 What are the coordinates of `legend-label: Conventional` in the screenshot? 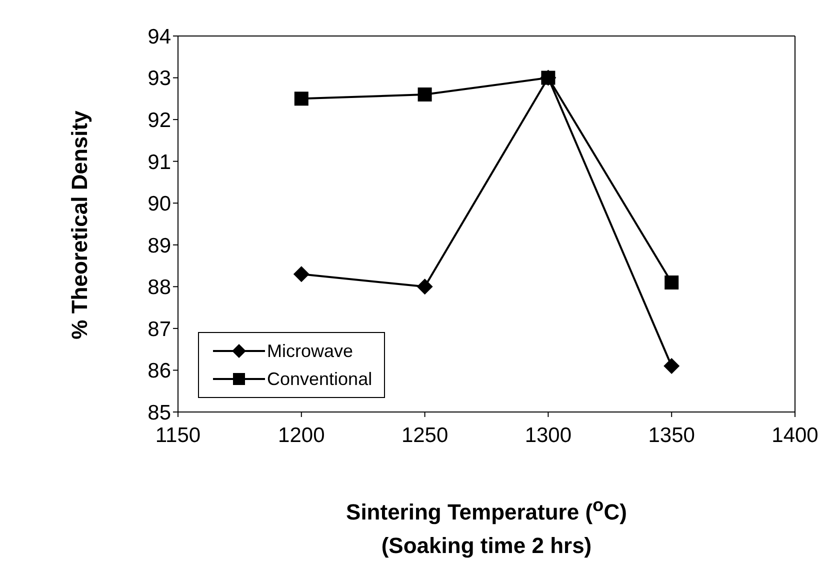 It's located at (319, 379).